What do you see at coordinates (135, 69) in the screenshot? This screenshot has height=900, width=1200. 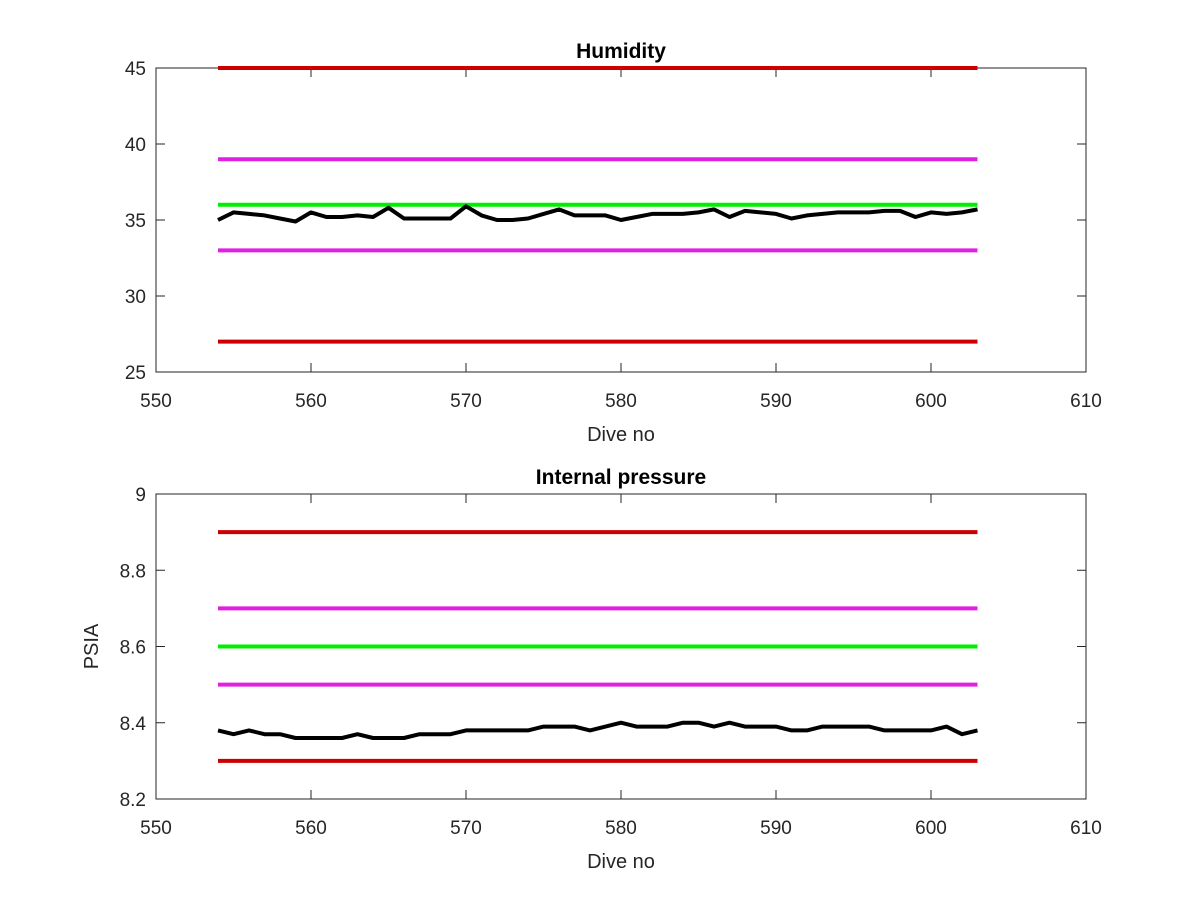 I see `y-tick-label: 45` at bounding box center [135, 69].